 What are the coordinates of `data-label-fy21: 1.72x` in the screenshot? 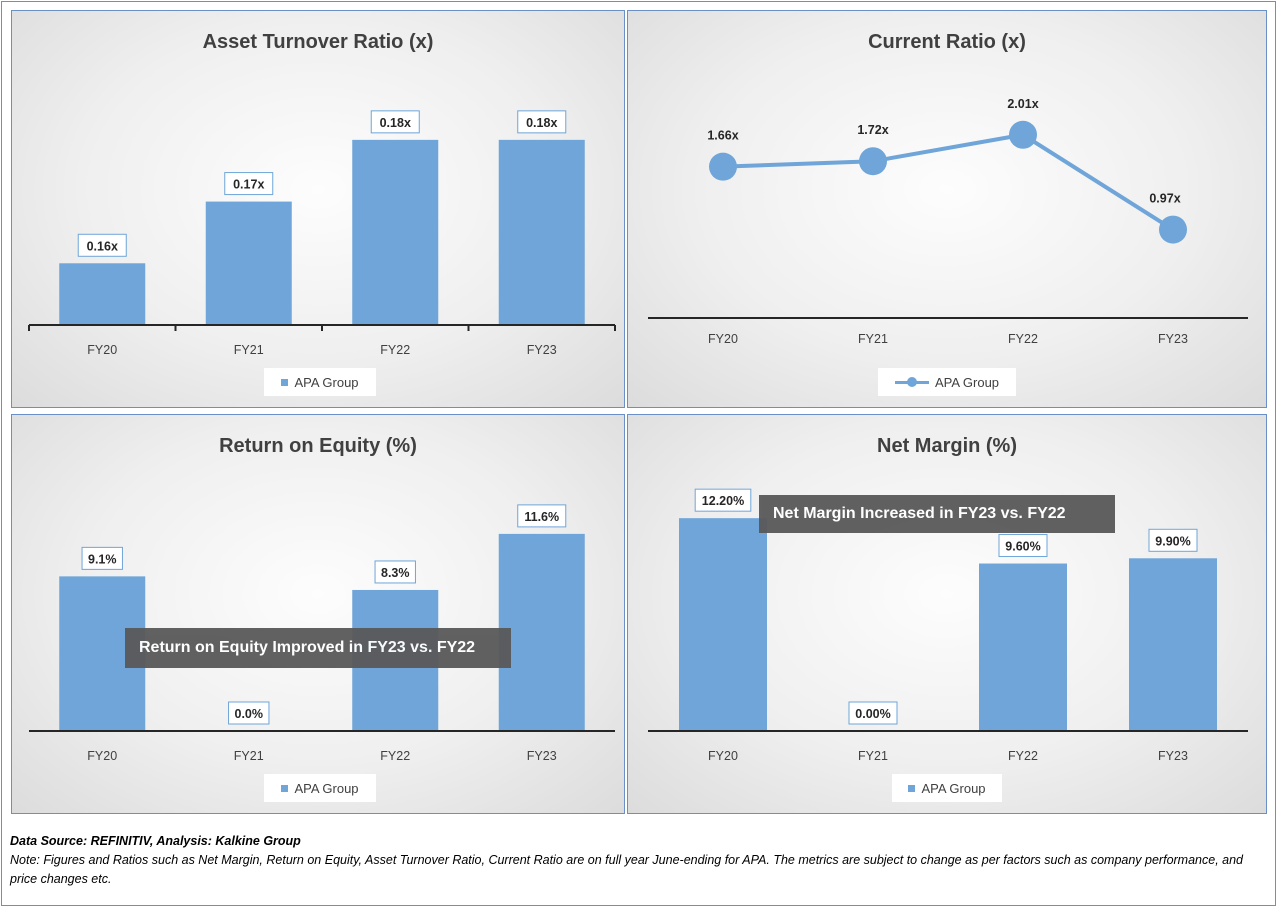 It's located at (872, 130).